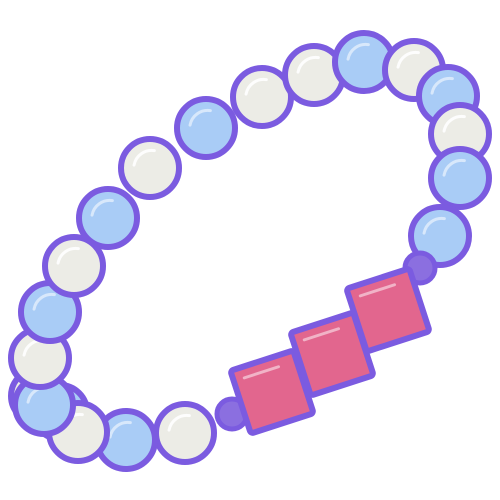 The image size is (500, 500). What do you see at coordinates (388, 310) in the screenshot?
I see `square-bead` at bounding box center [388, 310].